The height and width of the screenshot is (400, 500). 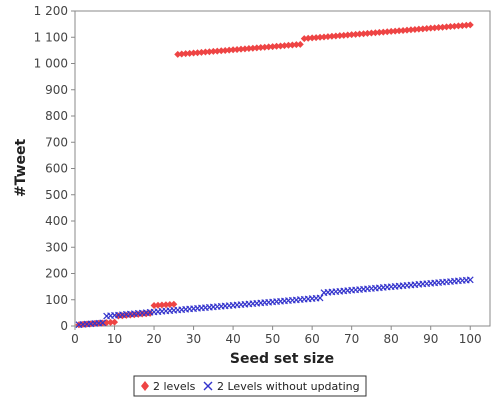 What do you see at coordinates (391, 339) in the screenshot?
I see `x-tick-label: 80` at bounding box center [391, 339].